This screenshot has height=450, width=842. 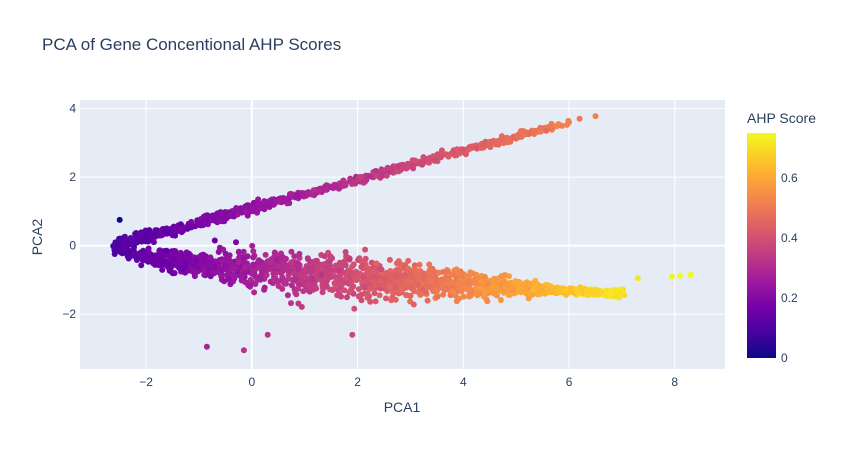 I want to click on x-tick-label: 0, so click(x=251, y=382).